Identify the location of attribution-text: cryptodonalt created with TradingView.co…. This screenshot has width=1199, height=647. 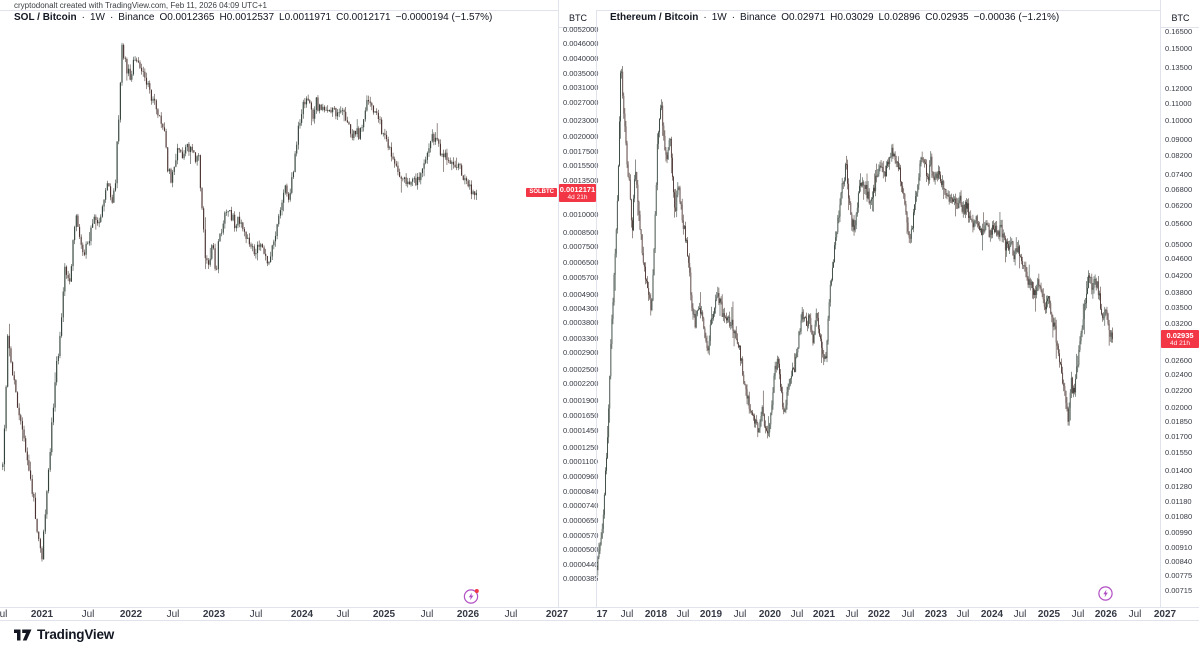
(140, 5).